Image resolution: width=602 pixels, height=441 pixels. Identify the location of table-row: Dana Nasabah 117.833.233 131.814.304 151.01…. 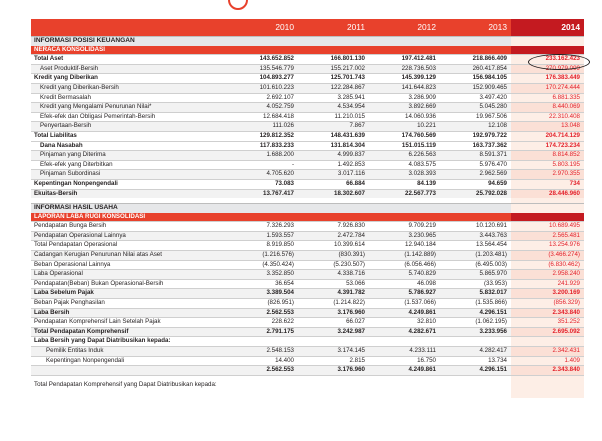
(307, 145).